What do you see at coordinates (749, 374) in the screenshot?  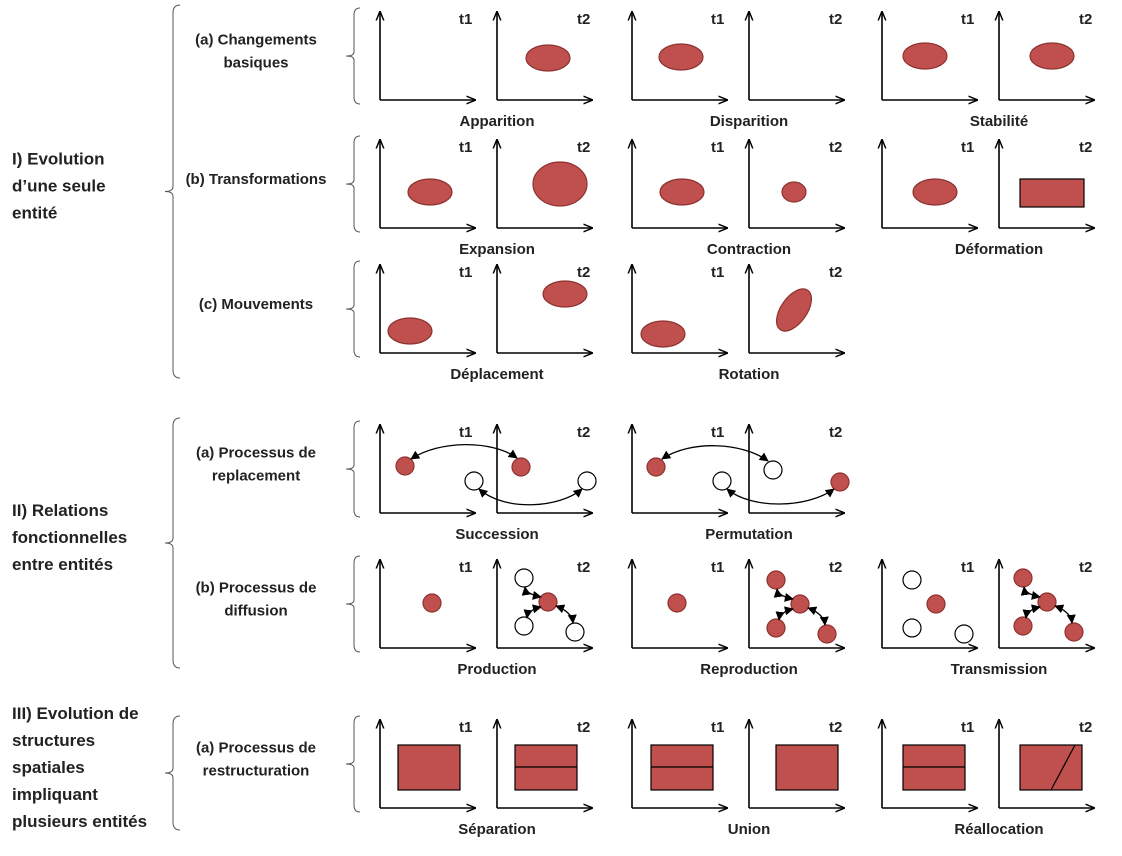 I see `caption: Rotation` at bounding box center [749, 374].